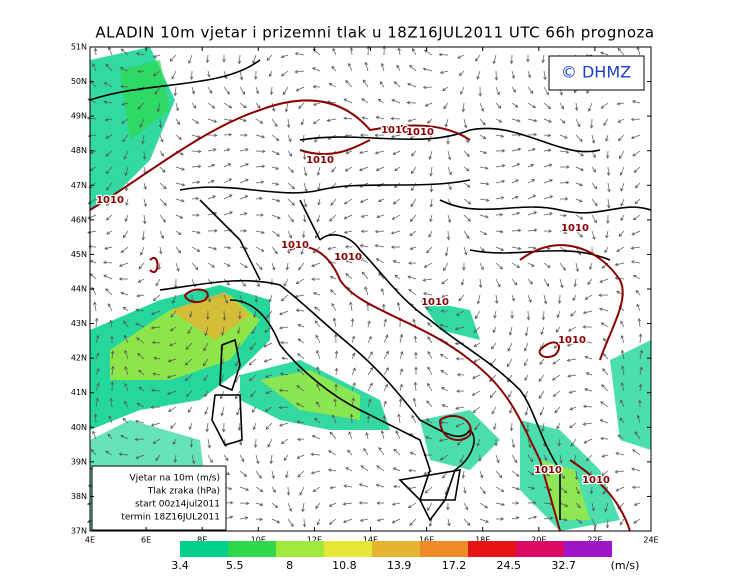  What do you see at coordinates (79, 289) in the screenshot?
I see `y-tick-label: 44N` at bounding box center [79, 289].